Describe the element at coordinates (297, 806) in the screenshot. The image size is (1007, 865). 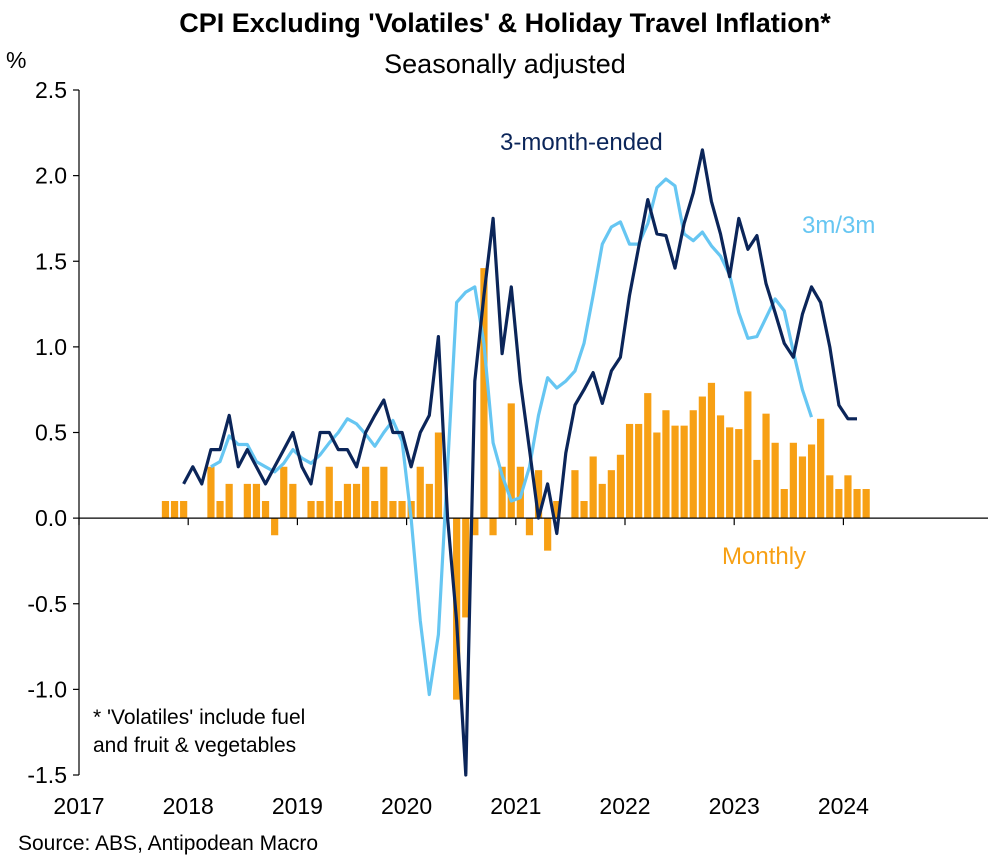
I see `x-tick-label: 2019` at that location.